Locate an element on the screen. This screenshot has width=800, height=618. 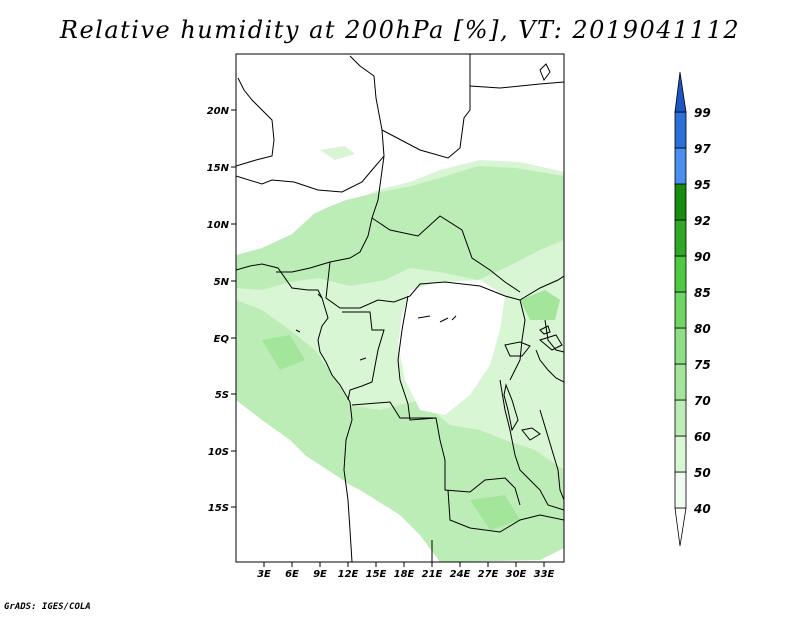
humidity-dry-center is located at coordinates (451, 347).